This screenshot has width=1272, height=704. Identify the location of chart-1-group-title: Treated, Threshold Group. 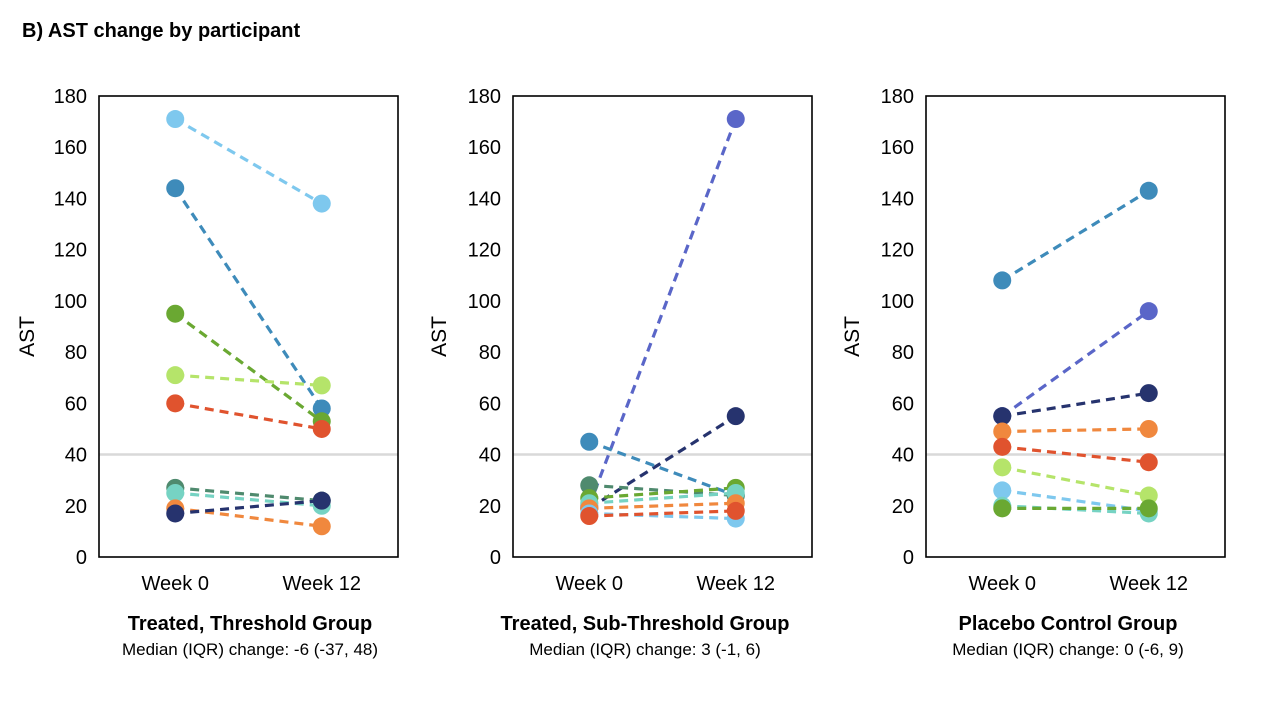
(250, 624).